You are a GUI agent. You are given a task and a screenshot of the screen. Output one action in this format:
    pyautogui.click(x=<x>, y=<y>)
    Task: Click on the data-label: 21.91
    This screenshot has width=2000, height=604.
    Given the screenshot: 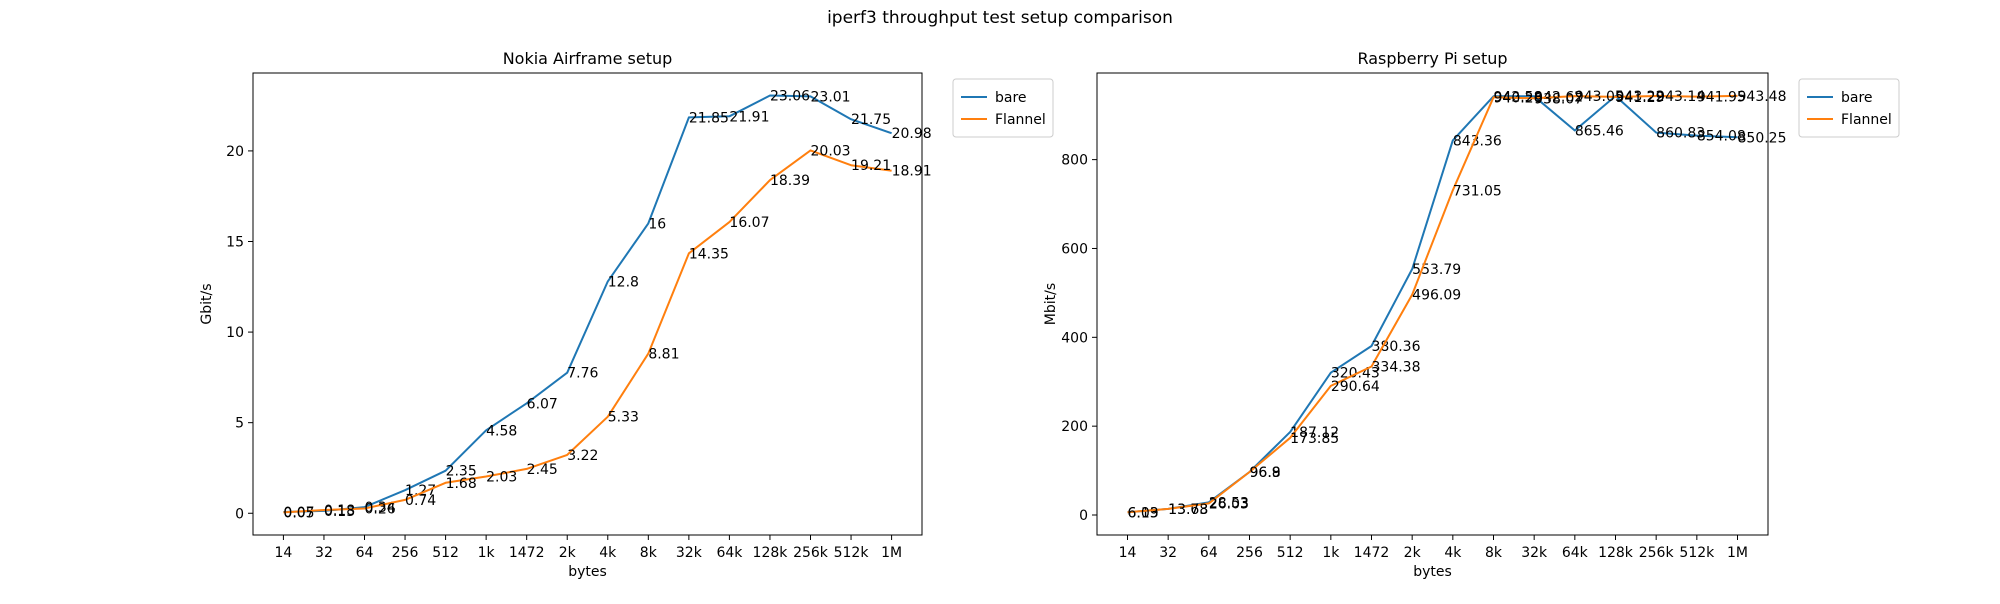 What is the action you would take?
    pyautogui.click(x=749, y=117)
    